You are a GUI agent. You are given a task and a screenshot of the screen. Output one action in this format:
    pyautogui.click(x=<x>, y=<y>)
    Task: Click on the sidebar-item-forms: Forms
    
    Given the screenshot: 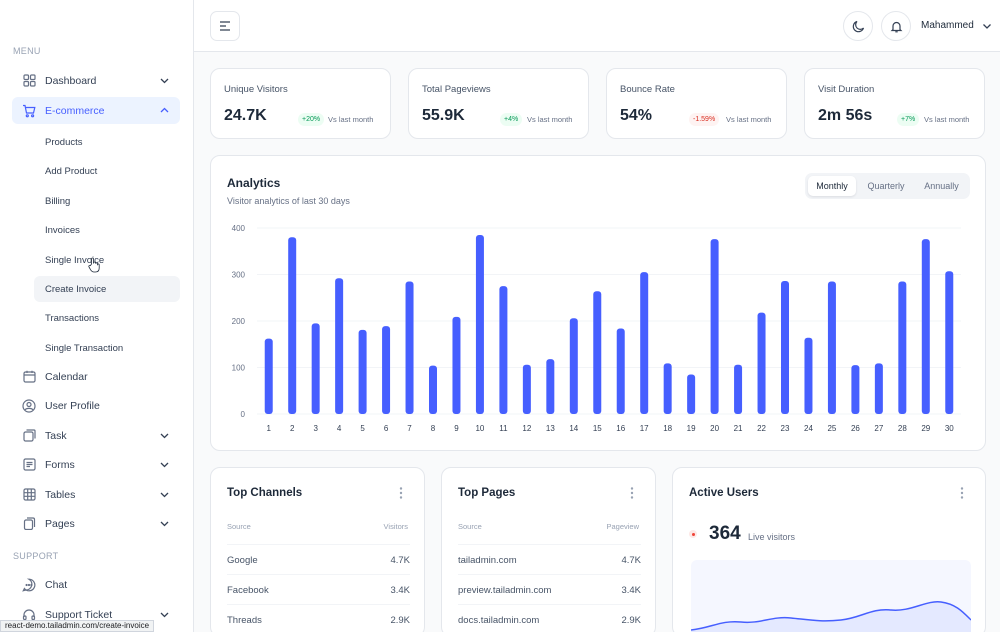 What is the action you would take?
    pyautogui.click(x=96, y=464)
    